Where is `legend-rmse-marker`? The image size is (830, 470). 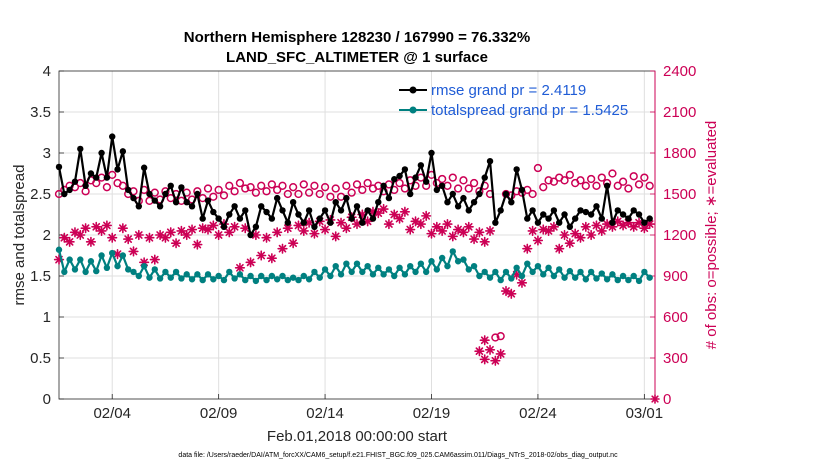 legend-rmse-marker is located at coordinates (413, 90).